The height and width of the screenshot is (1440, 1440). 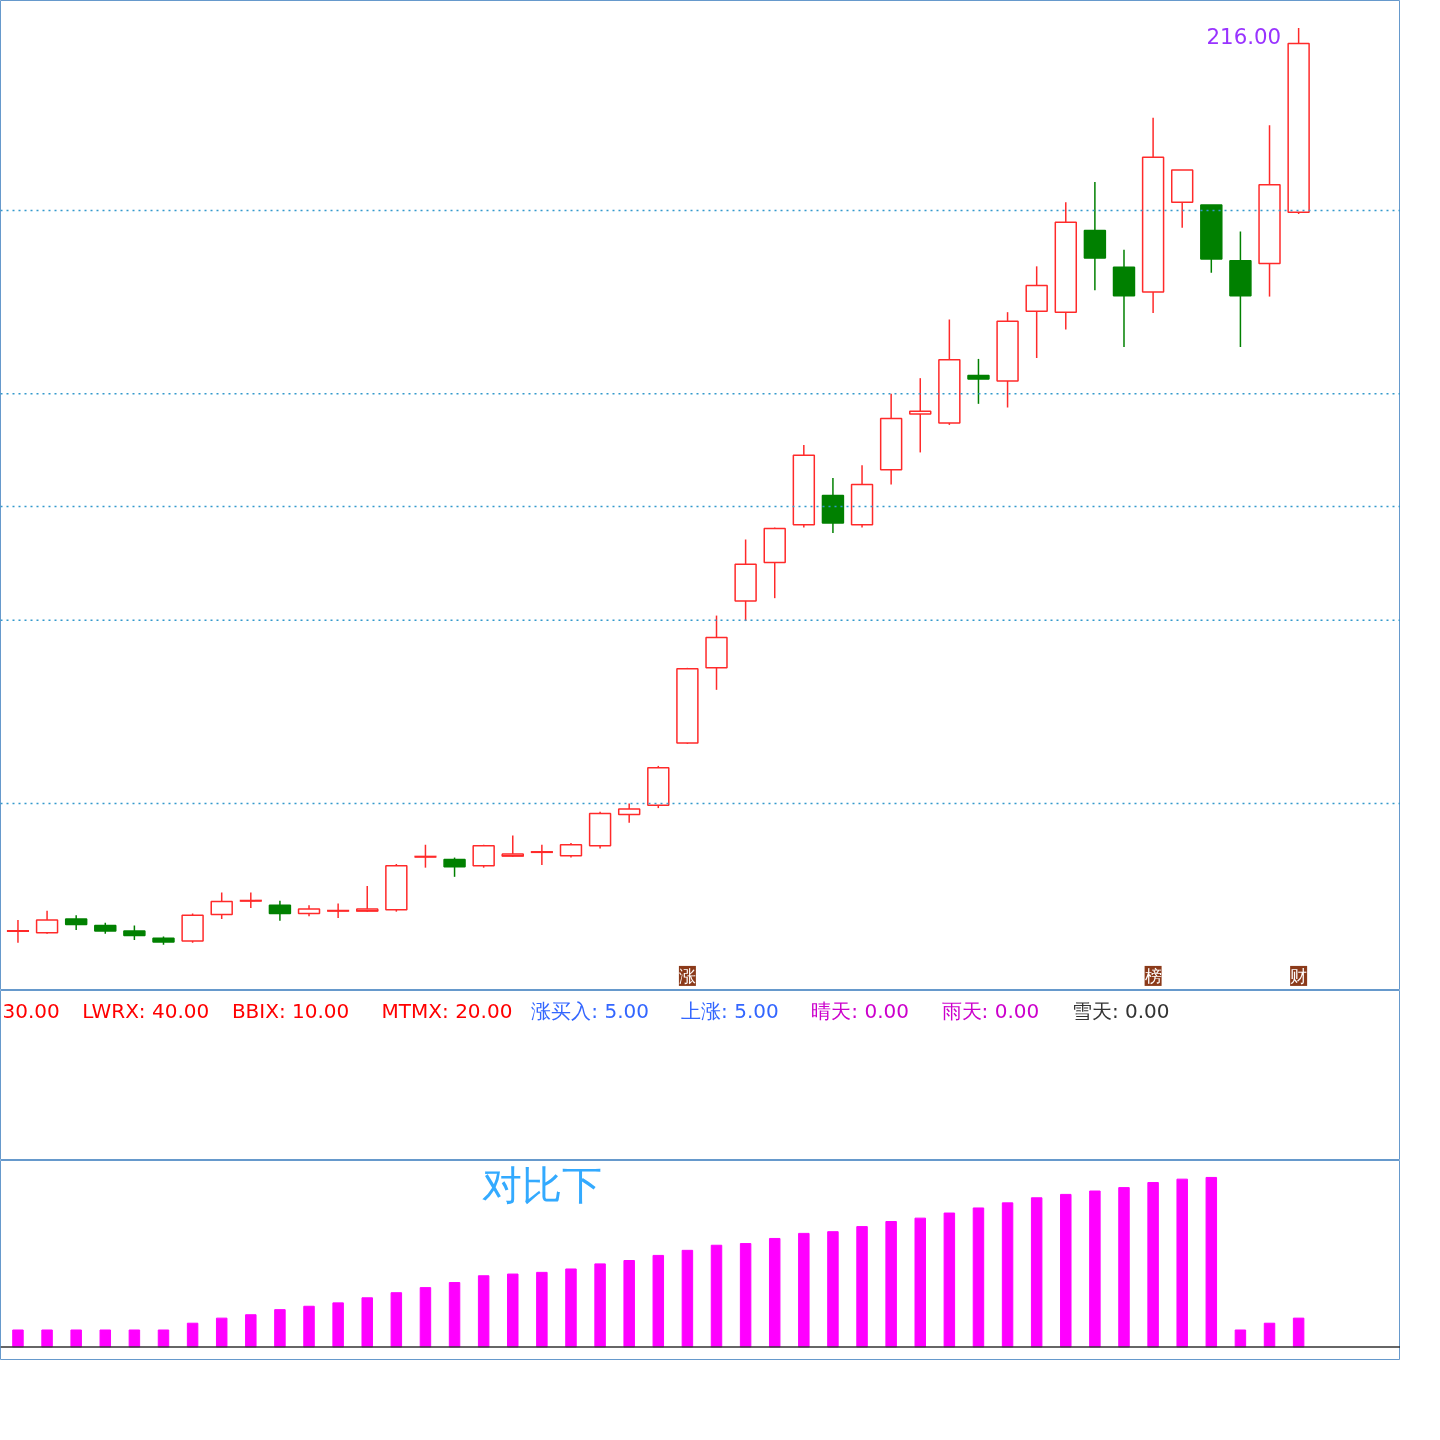 I want to click on text: 上涨: 5.00, so click(x=730, y=1010).